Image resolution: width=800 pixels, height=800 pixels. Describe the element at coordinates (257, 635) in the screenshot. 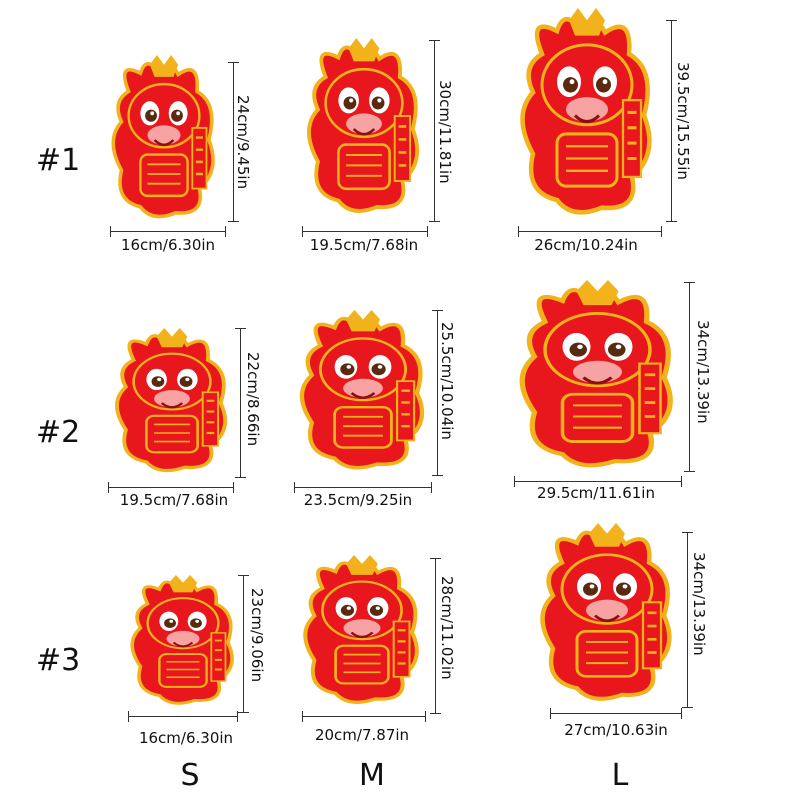

I see `height-label: 23cm/9.06in` at that location.